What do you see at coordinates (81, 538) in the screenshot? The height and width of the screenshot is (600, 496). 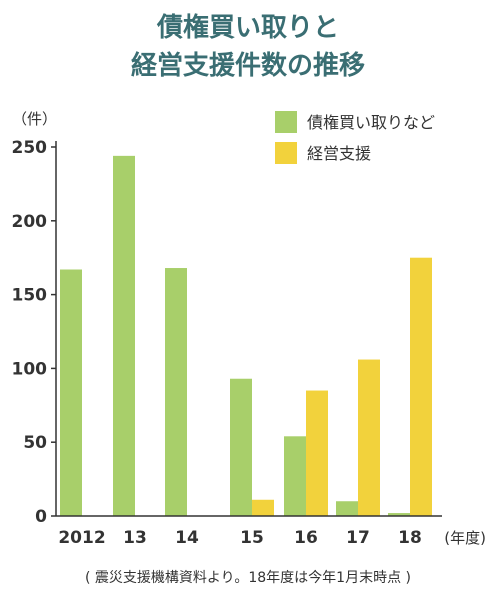 I see `x-tick-label: 2012` at bounding box center [81, 538].